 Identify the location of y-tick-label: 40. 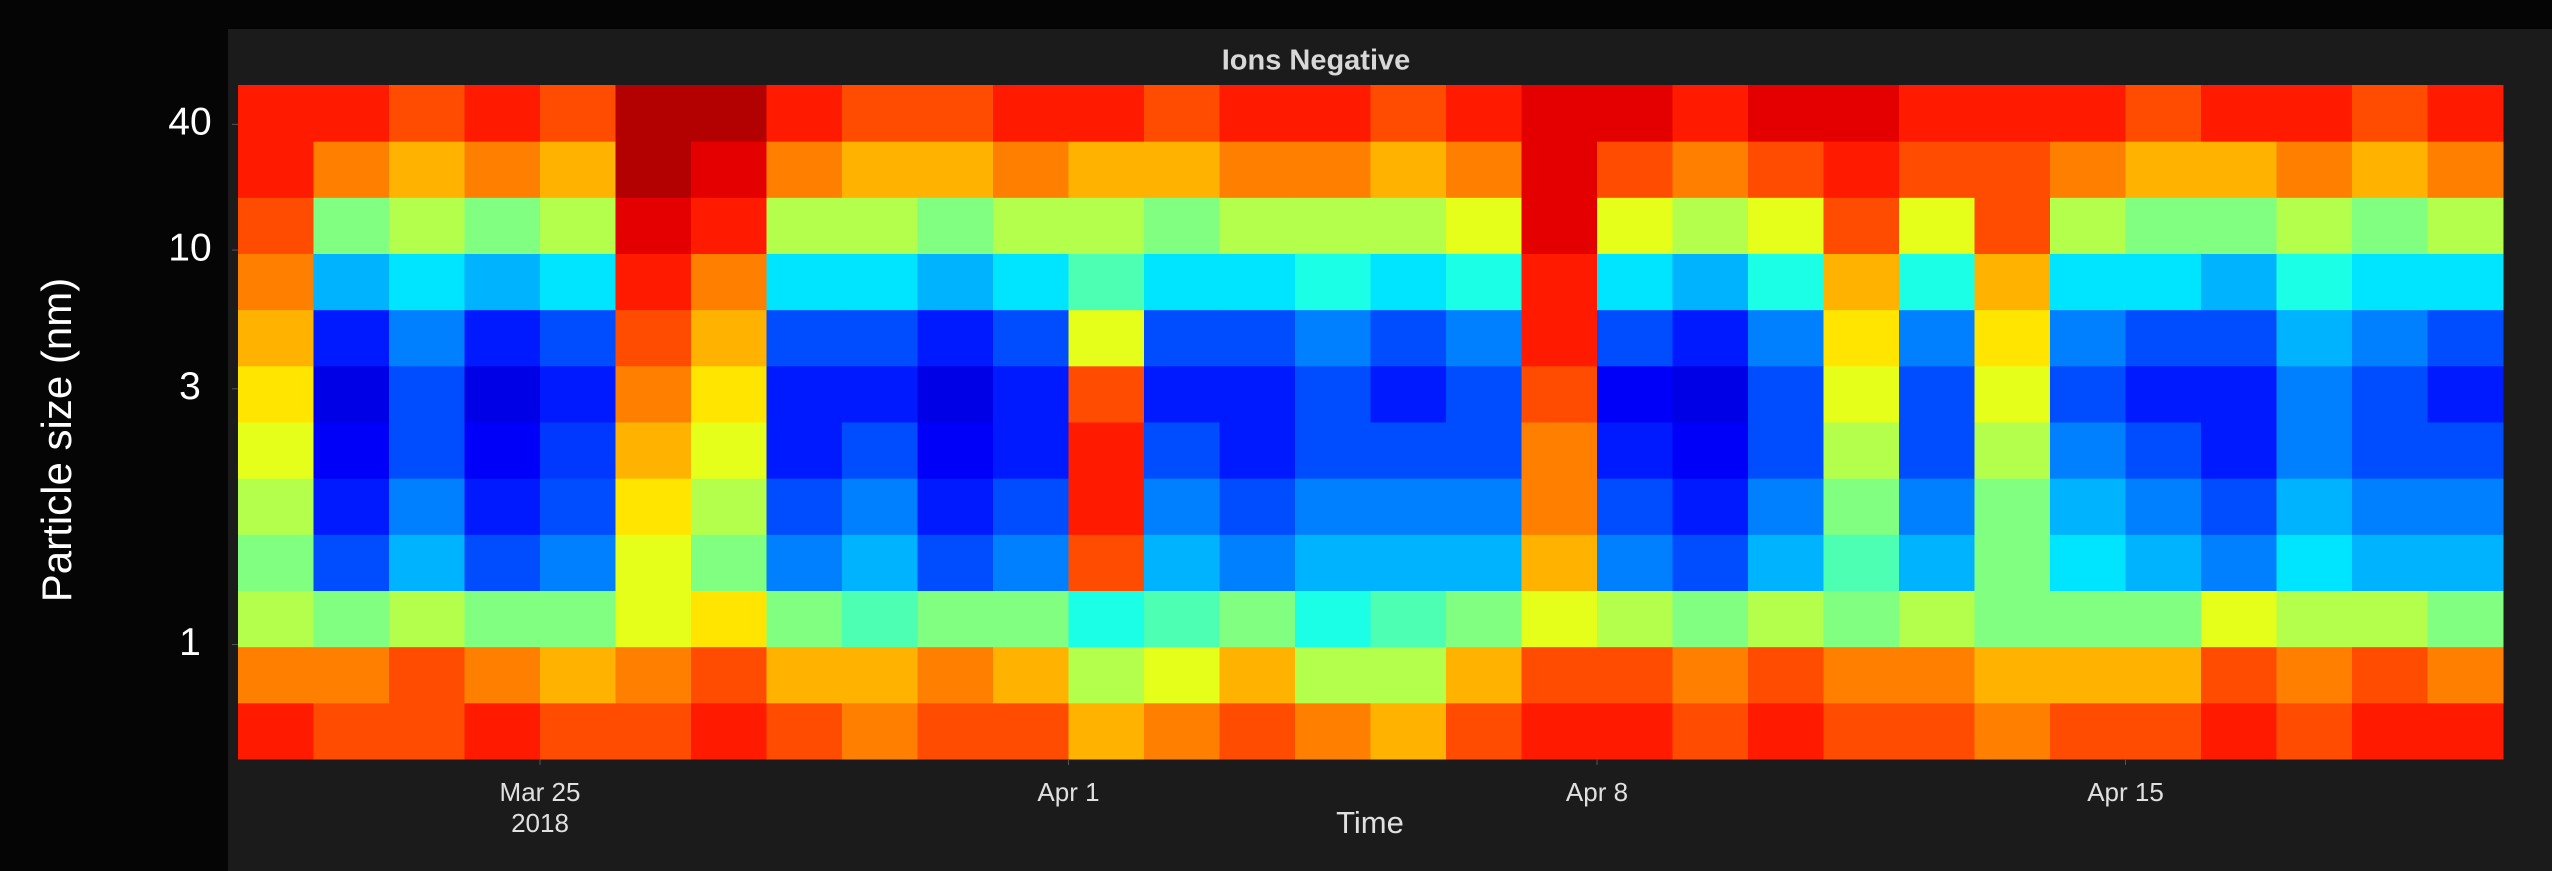
(189, 122).